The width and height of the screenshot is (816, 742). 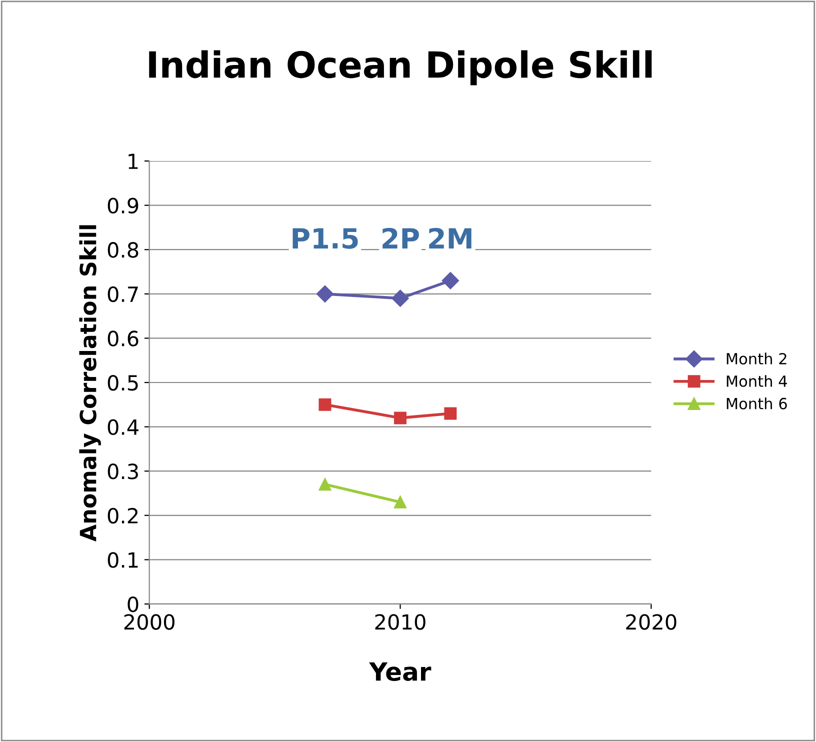 What do you see at coordinates (400, 238) in the screenshot?
I see `annotation: 2P` at bounding box center [400, 238].